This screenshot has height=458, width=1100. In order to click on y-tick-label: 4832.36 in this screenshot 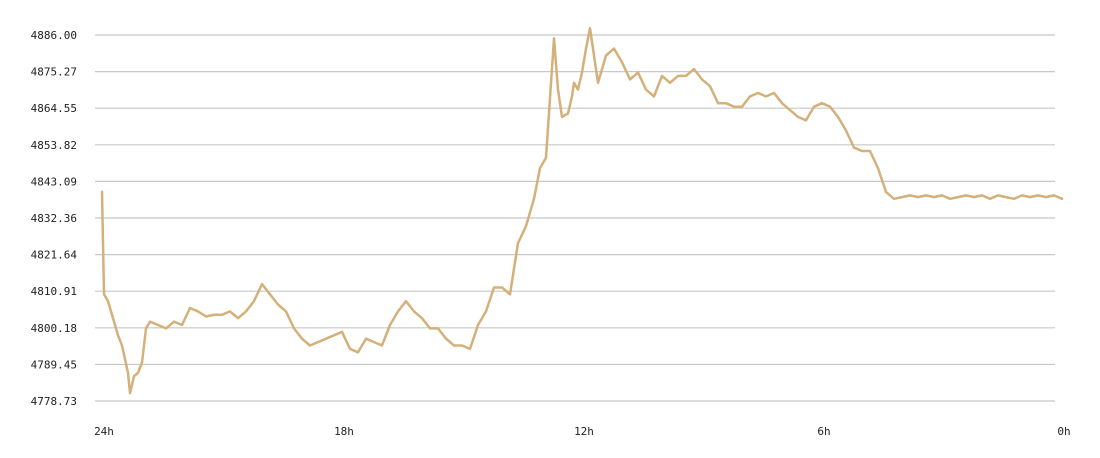, I will do `click(54, 218)`.